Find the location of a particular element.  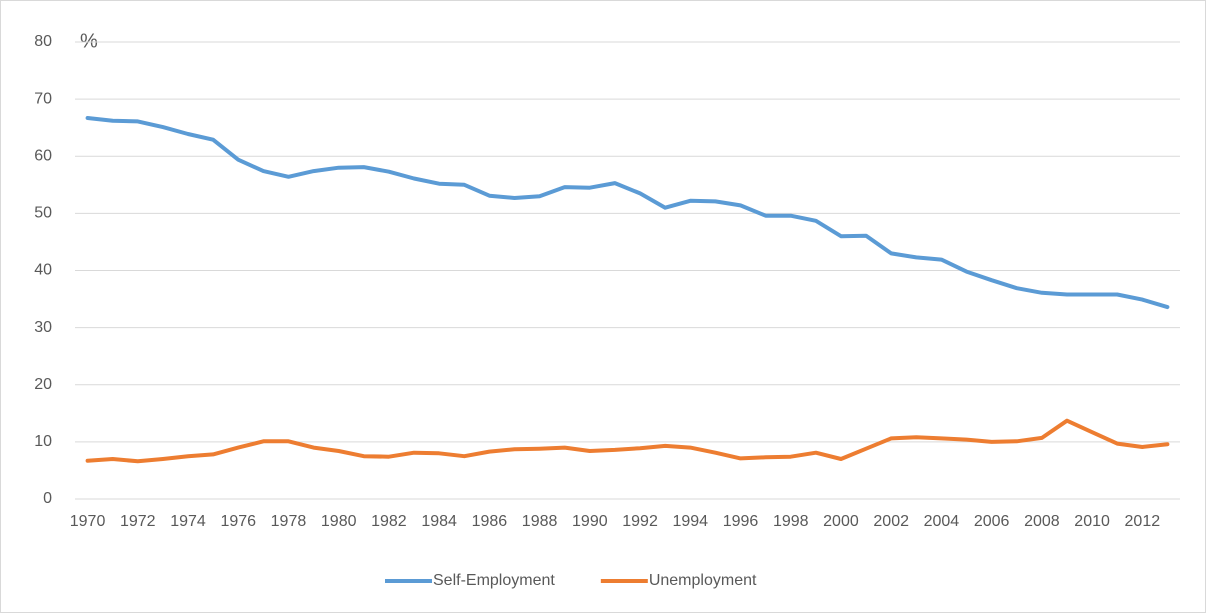

y-tick-label: 70 is located at coordinates (43, 98).